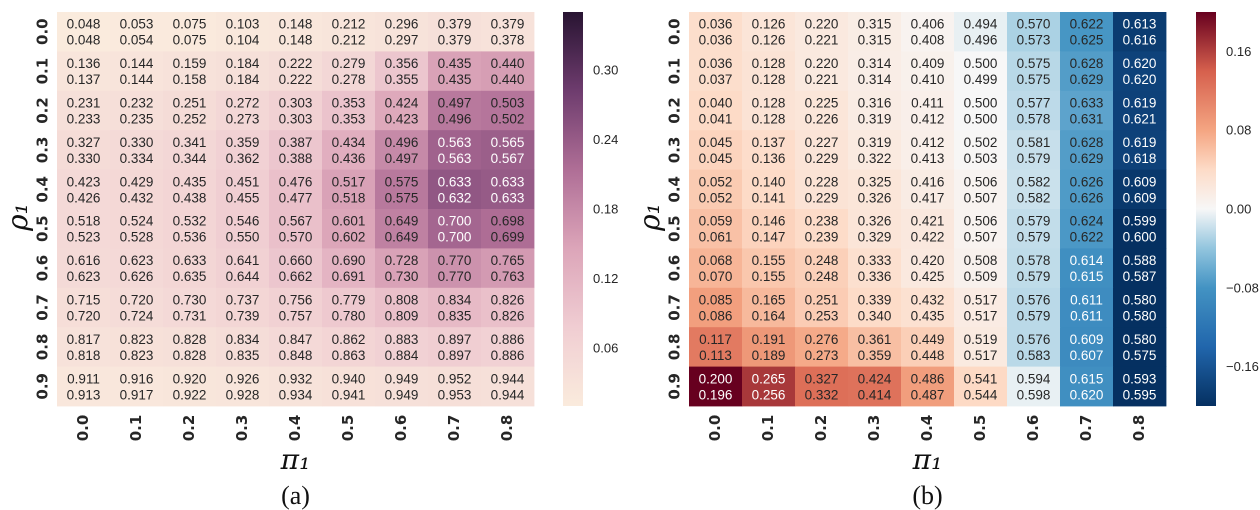 This screenshot has width=1260, height=510. I want to click on cell-value-bottom: 0.189, so click(769, 355).